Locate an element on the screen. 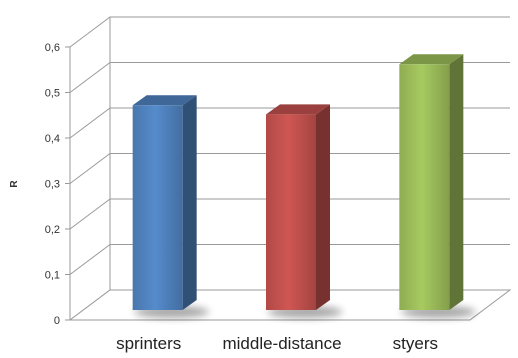 The height and width of the screenshot is (358, 518). y-tick-label: 0,4 is located at coordinates (52, 139).